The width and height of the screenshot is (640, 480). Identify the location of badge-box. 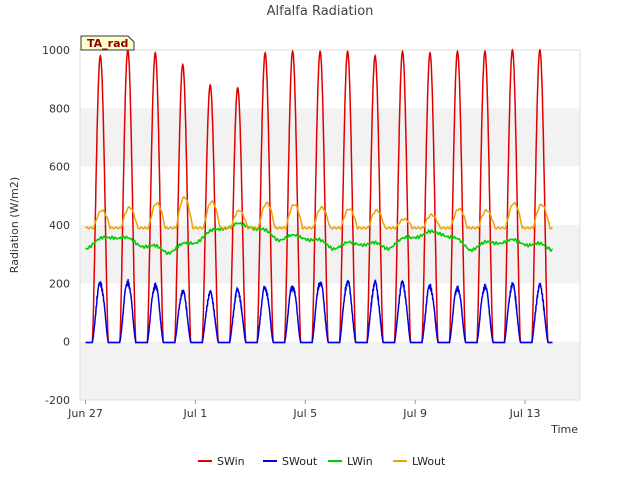
(107, 43).